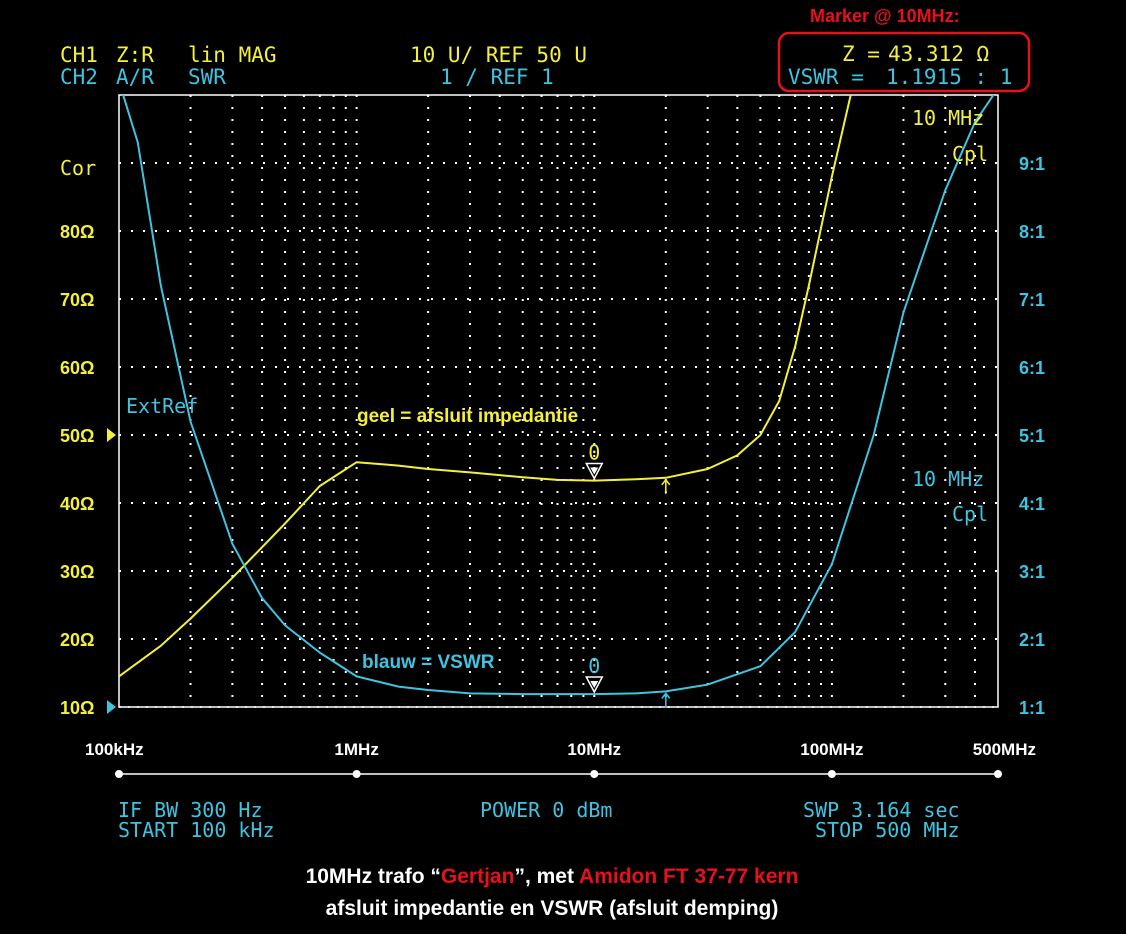  What do you see at coordinates (970, 154) in the screenshot?
I see `cpl-ch1: Cpl` at bounding box center [970, 154].